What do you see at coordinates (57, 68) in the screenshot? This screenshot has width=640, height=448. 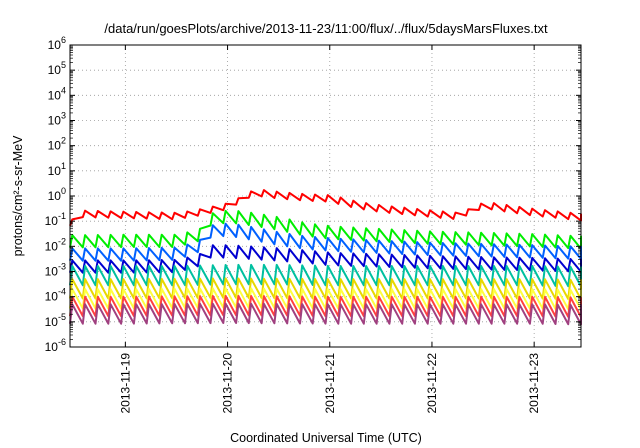 I see `y-tick-label: 10⁵` at bounding box center [57, 68].